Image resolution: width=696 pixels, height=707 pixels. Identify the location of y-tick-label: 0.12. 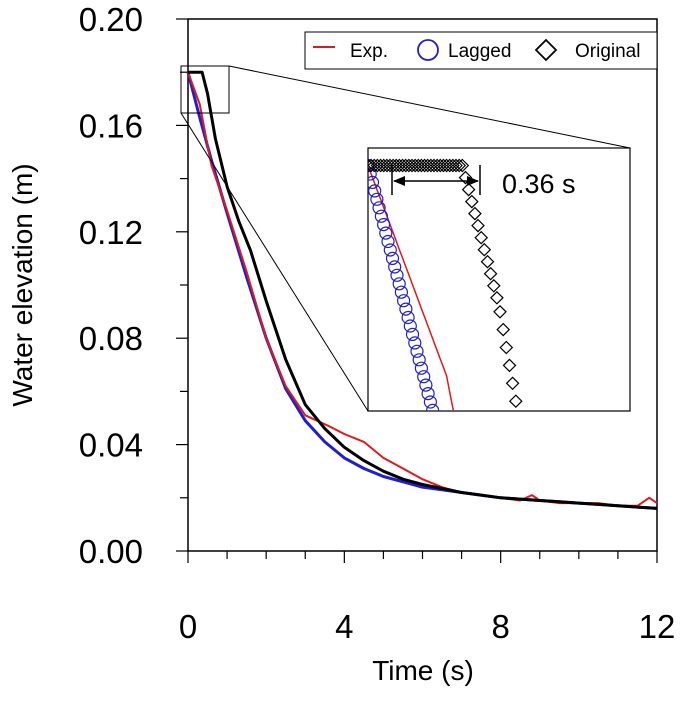
(111, 232).